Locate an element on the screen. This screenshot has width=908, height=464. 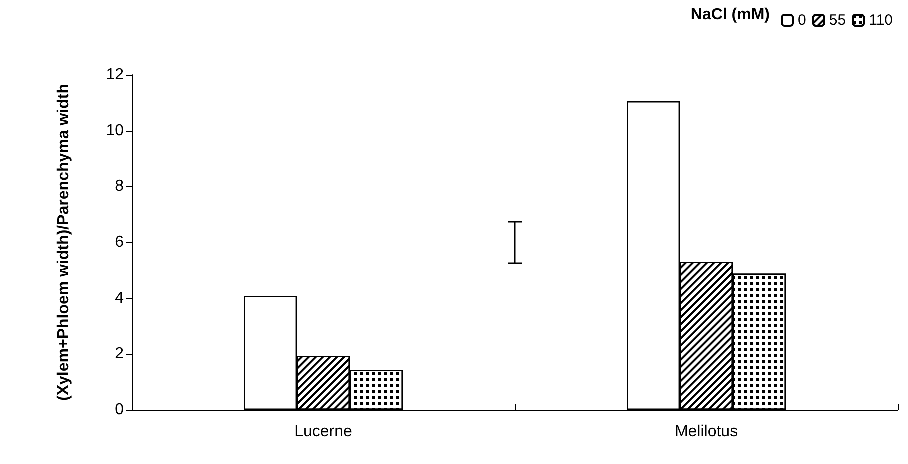
legend-title: NaCl (mM) is located at coordinates (730, 15).